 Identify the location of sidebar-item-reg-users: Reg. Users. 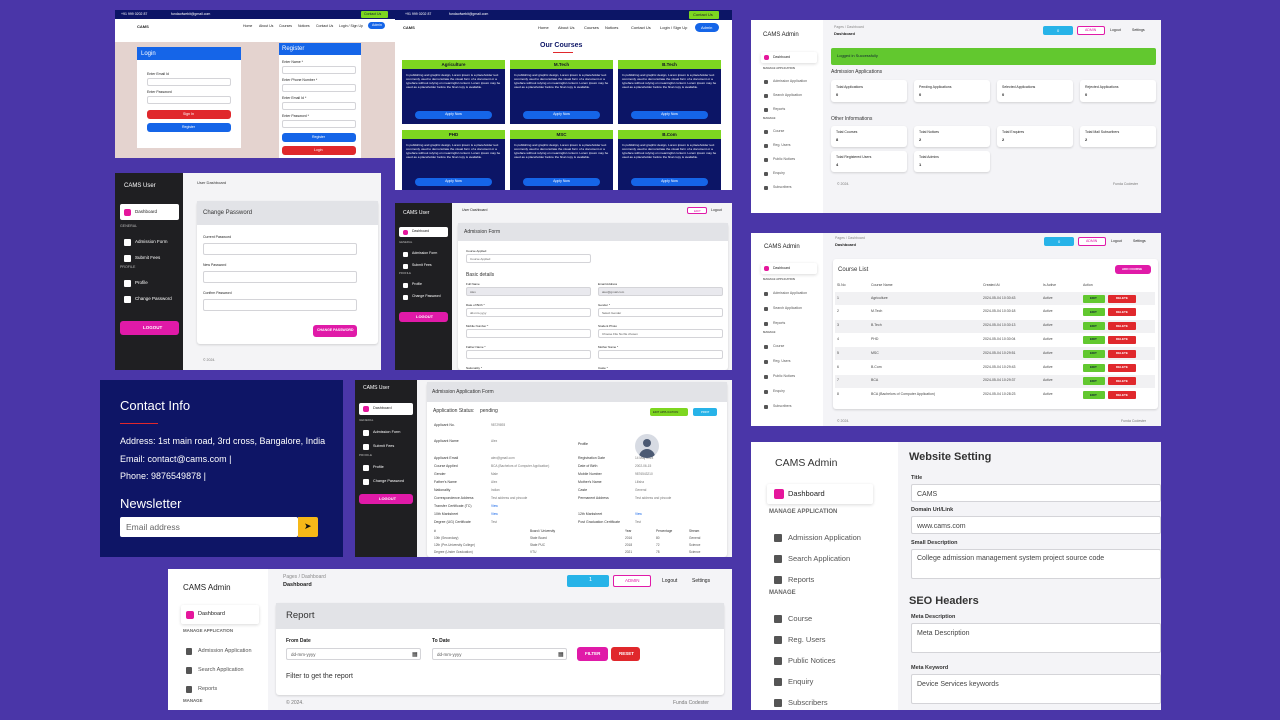
(789, 146).